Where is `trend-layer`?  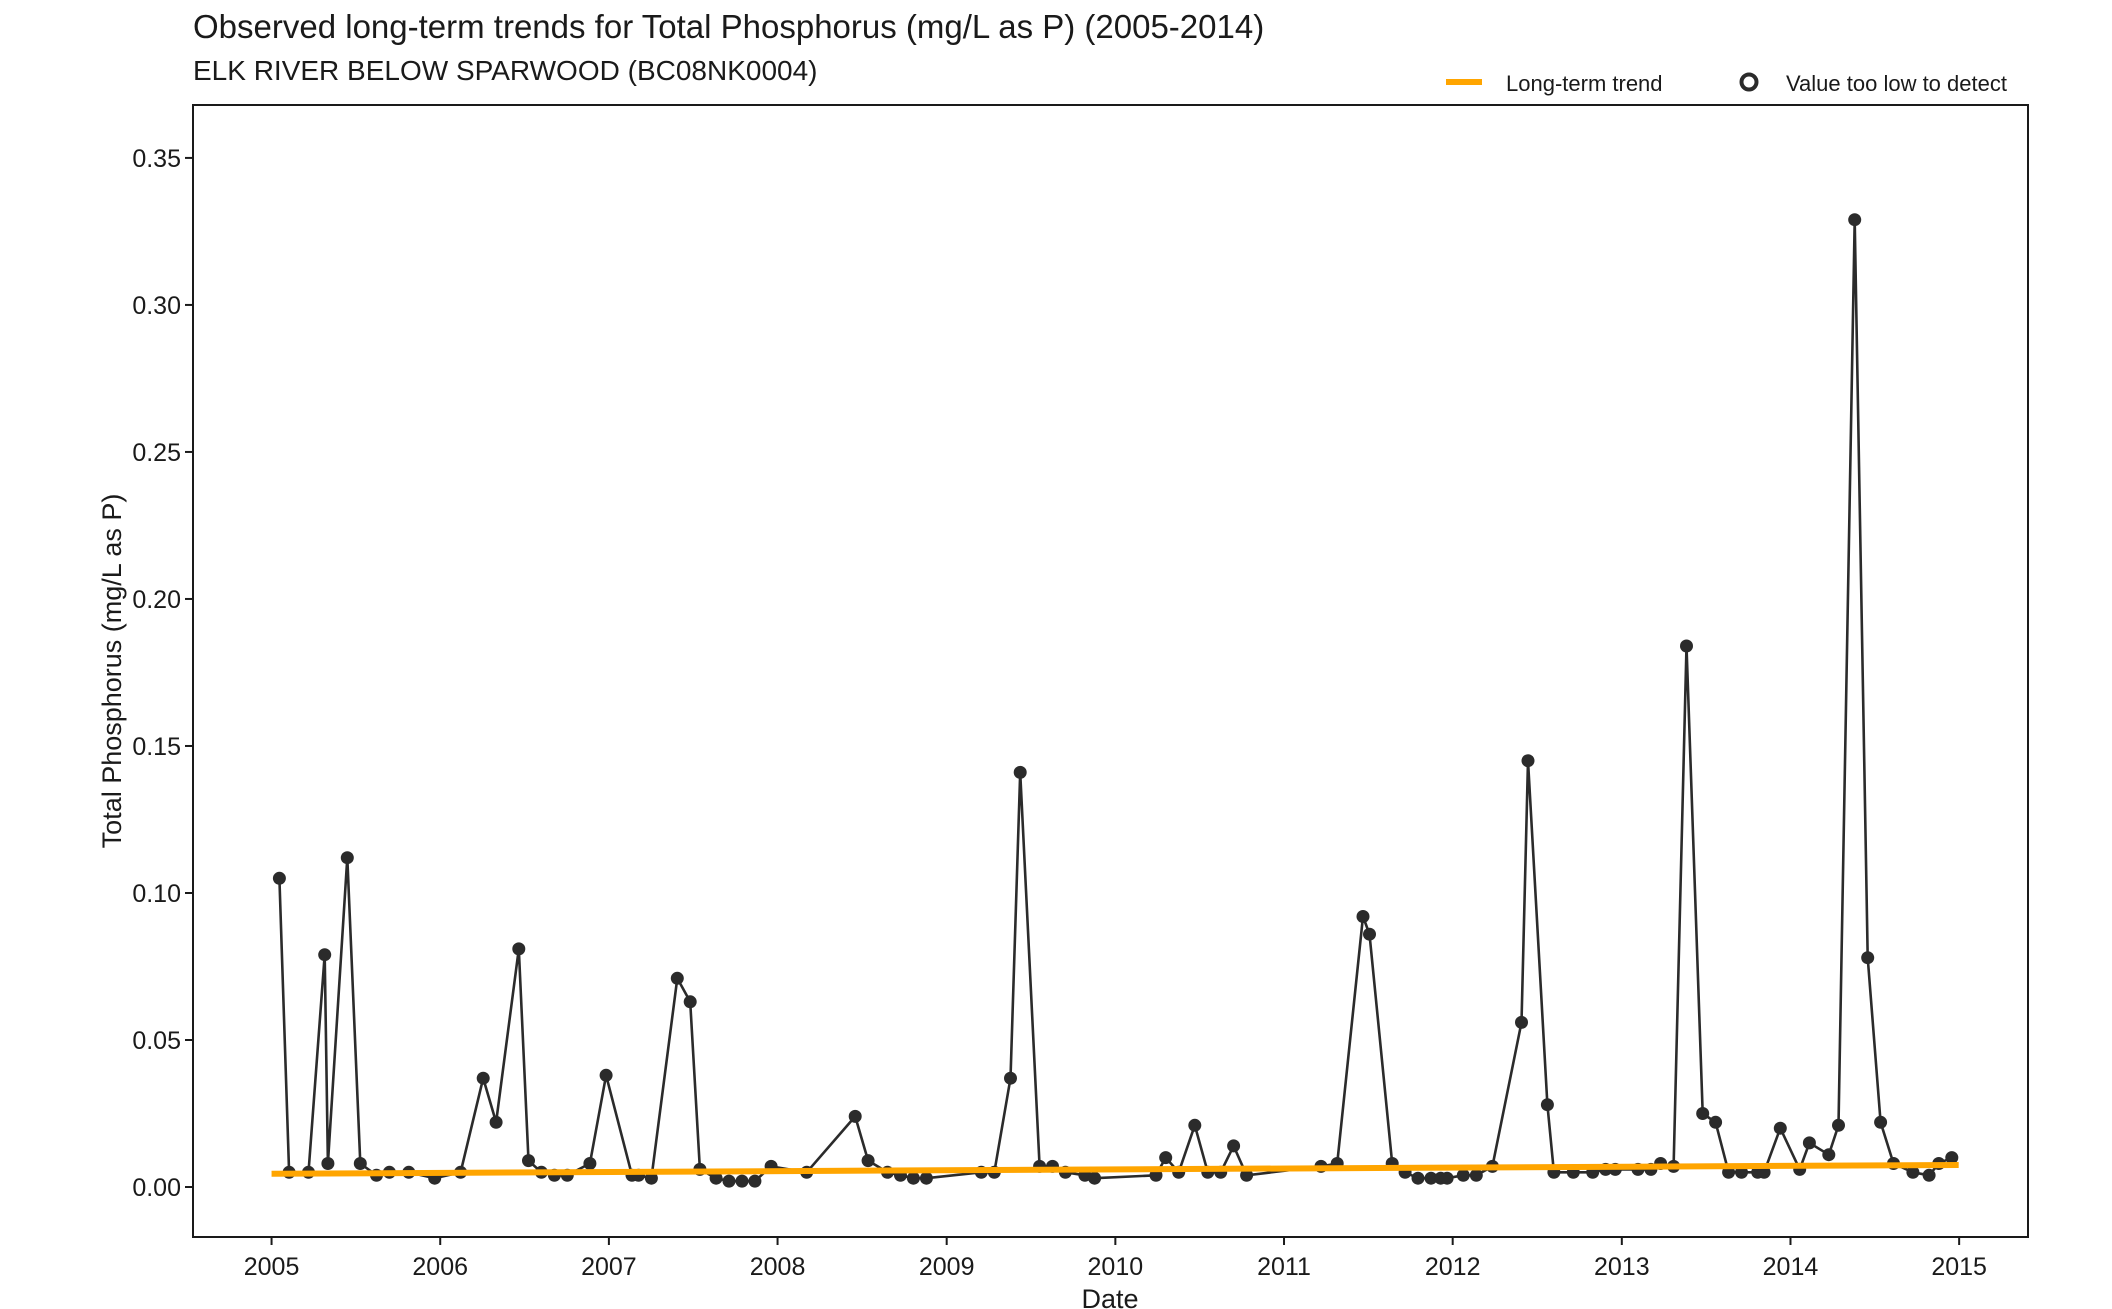 trend-layer is located at coordinates (1115, 1169).